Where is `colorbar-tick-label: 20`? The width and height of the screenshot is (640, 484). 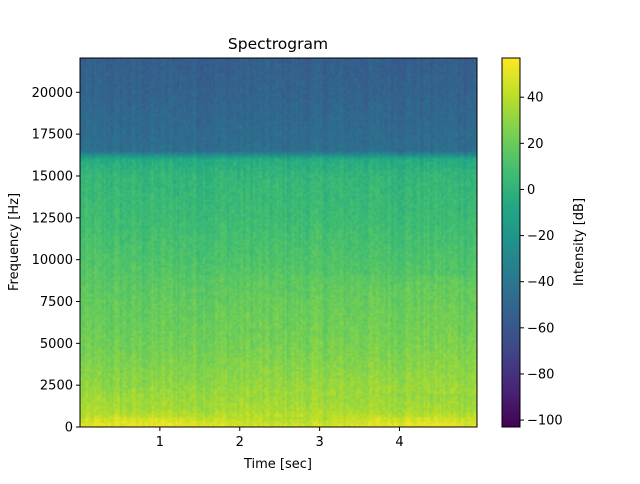 colorbar-tick-label: 20 is located at coordinates (535, 144).